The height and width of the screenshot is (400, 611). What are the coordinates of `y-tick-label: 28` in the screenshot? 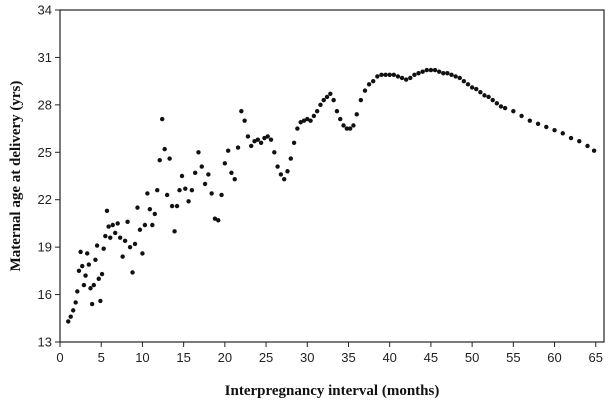 It's located at (45, 104).